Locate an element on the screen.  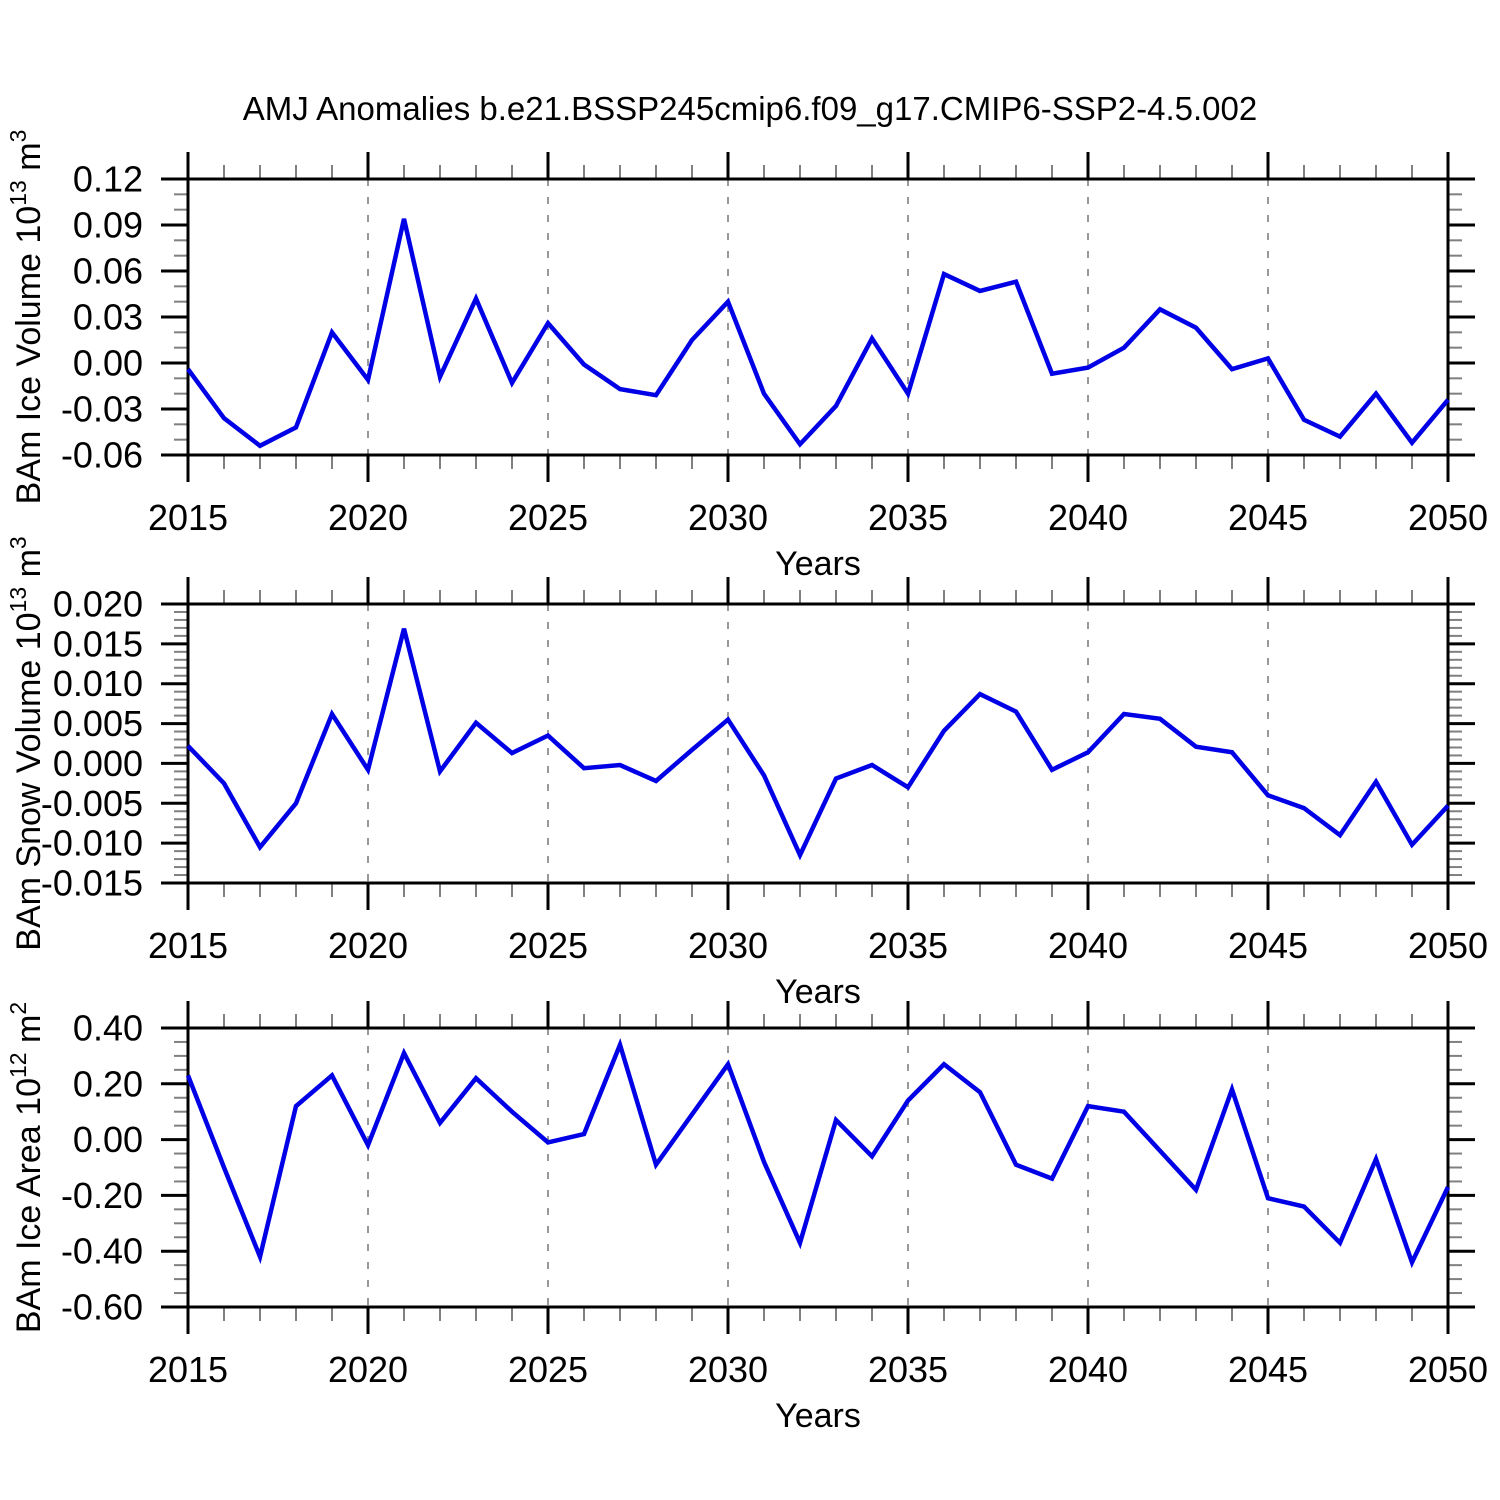
snow-volume-series-line is located at coordinates (818, 744).